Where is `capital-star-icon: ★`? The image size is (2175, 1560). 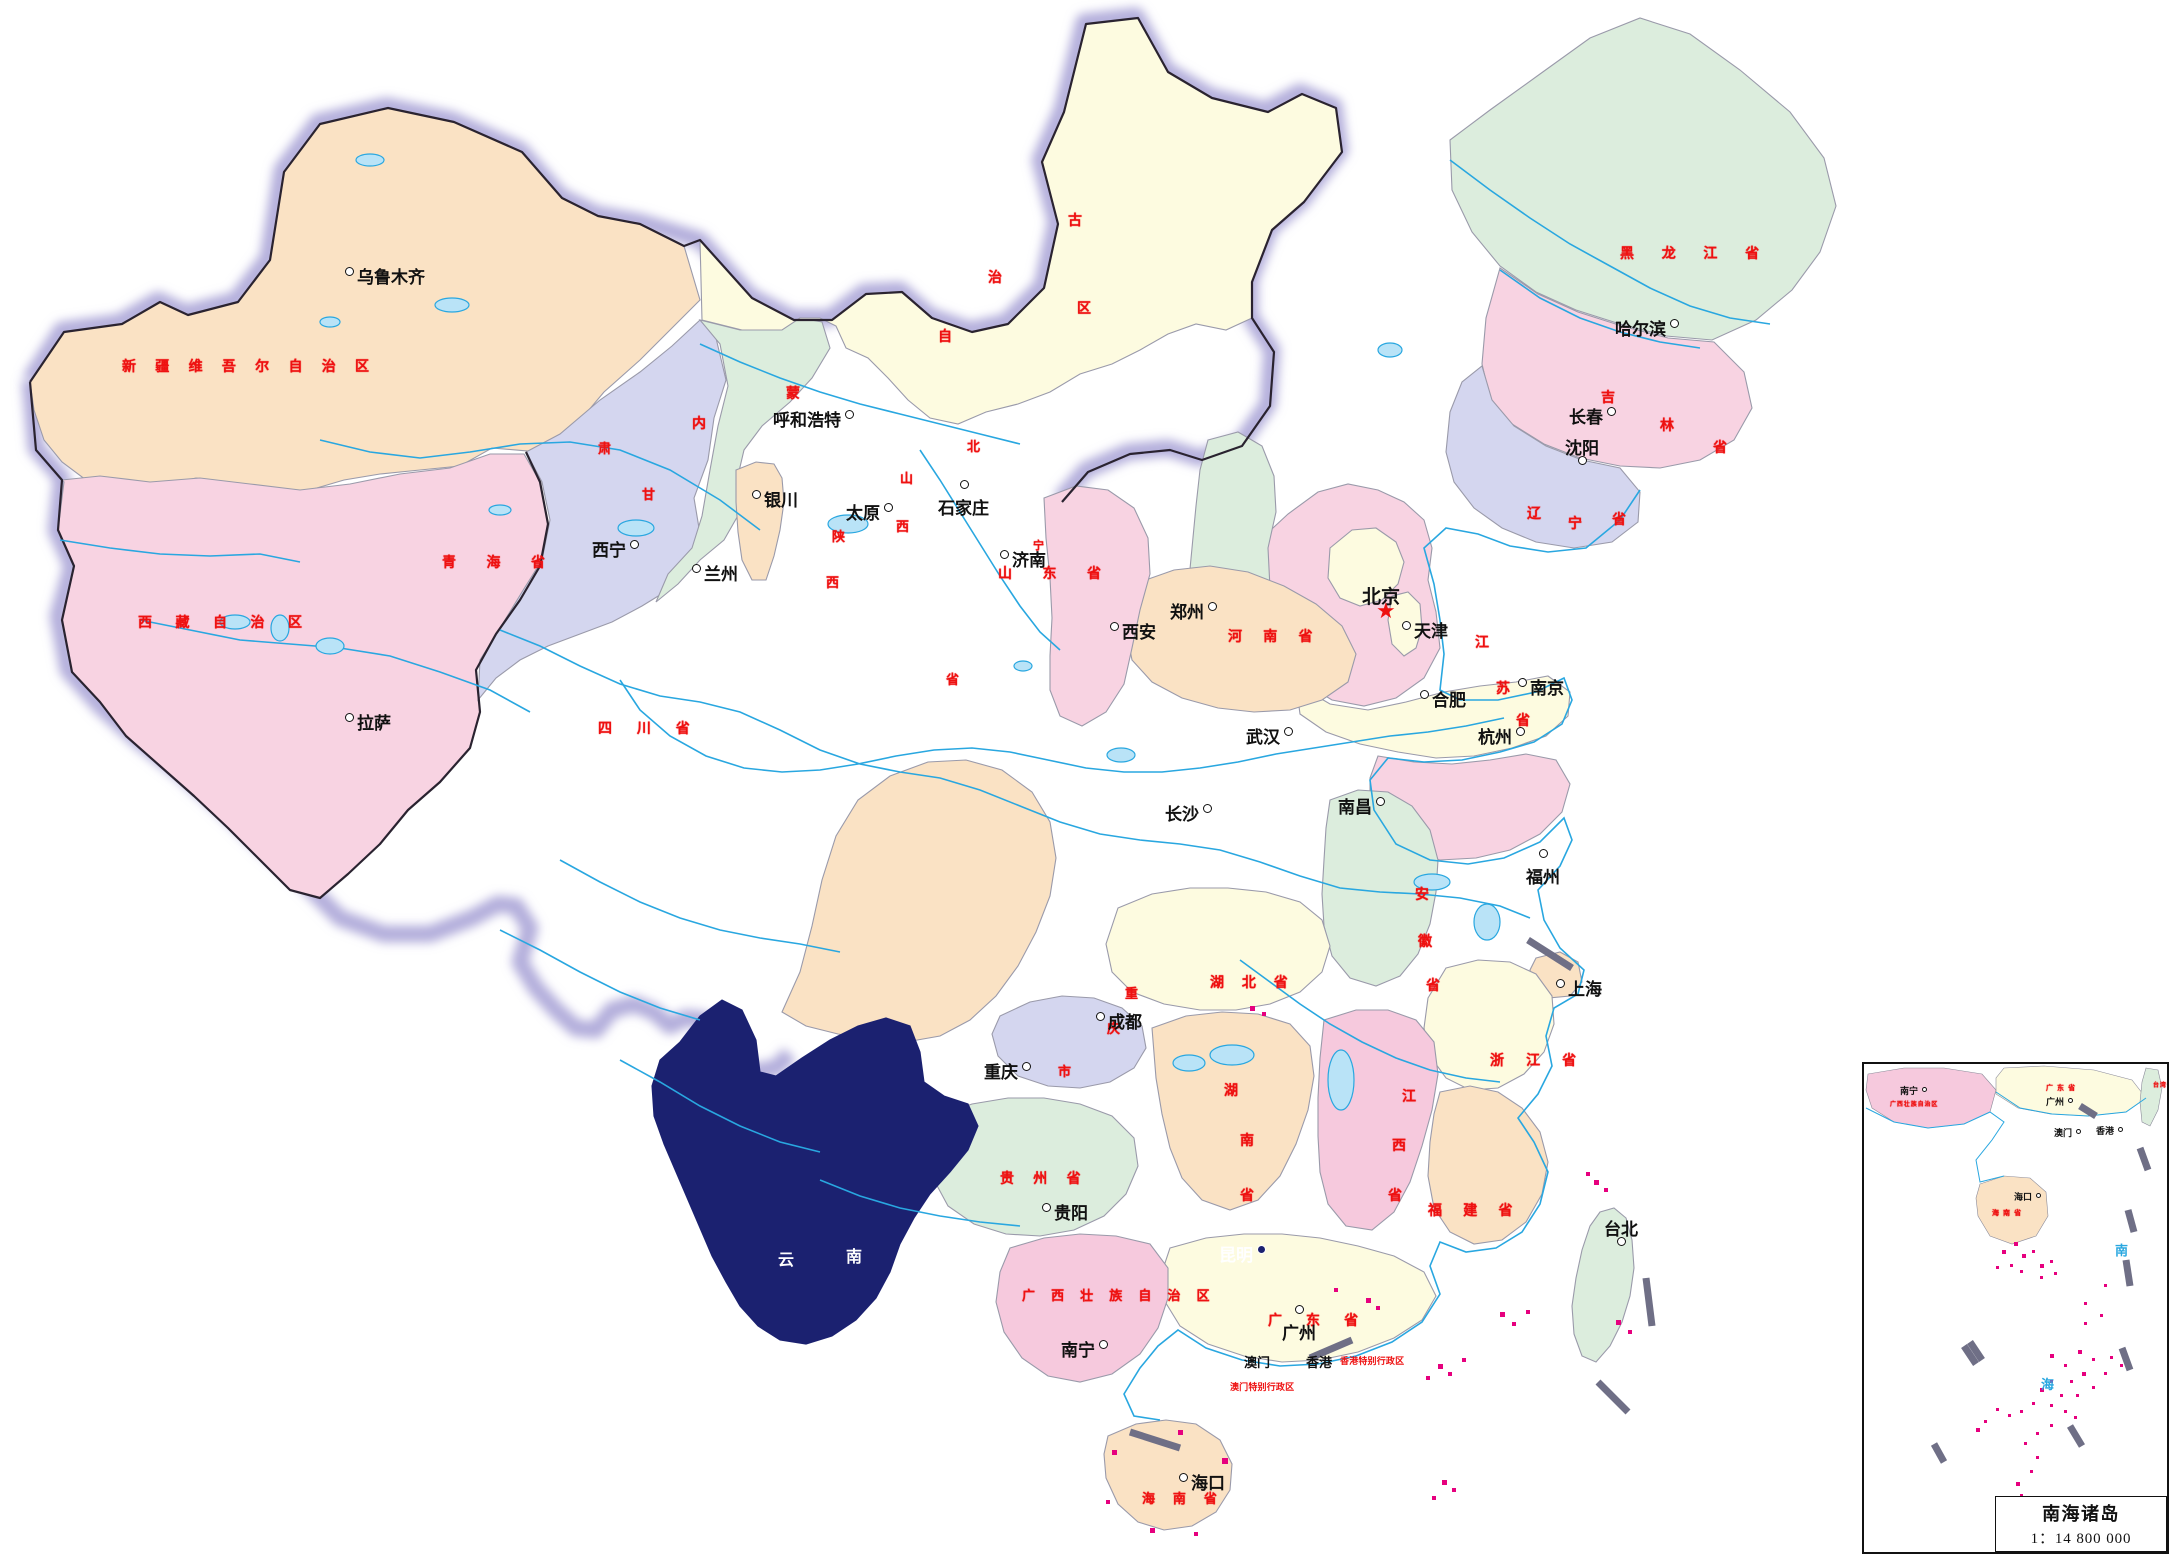 capital-star-icon: ★ is located at coordinates (1386, 610).